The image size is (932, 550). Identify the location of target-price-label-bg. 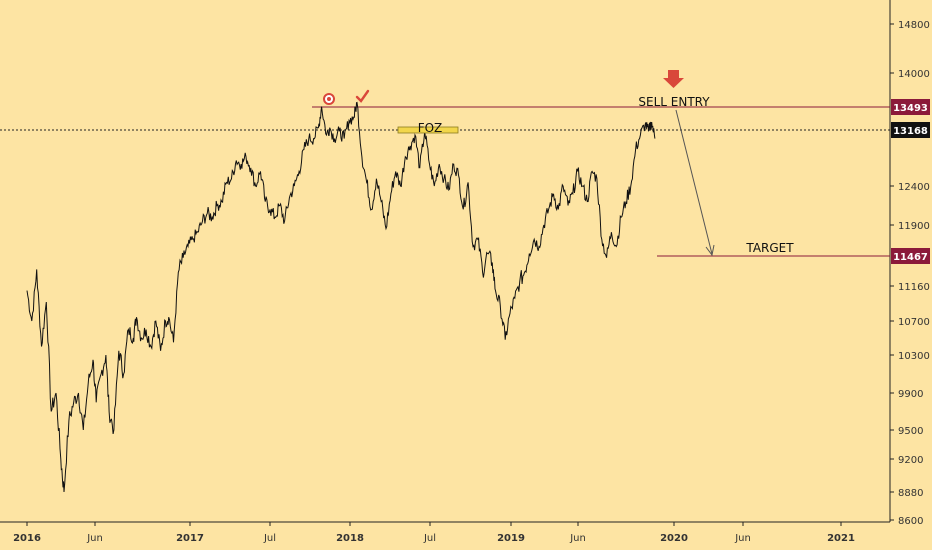
(910, 256).